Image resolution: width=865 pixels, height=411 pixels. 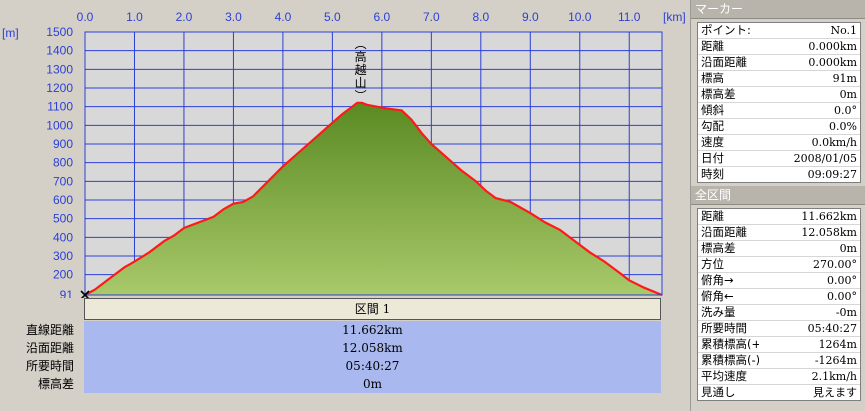 What do you see at coordinates (779, 265) in the screenshot?
I see `panel-row: 方位 270.00°` at bounding box center [779, 265].